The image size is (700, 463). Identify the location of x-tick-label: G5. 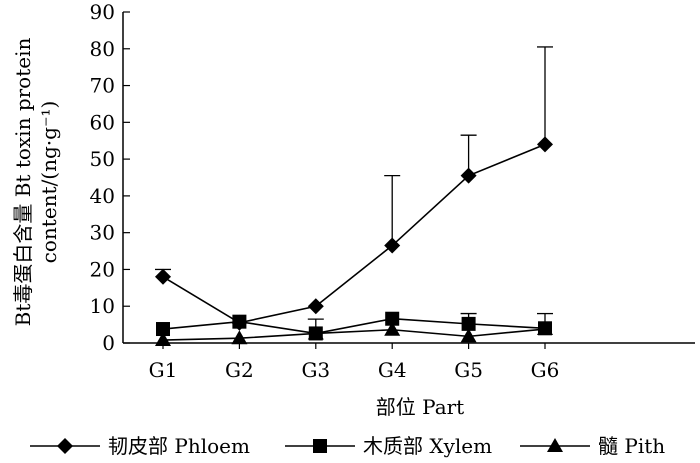
(468, 370).